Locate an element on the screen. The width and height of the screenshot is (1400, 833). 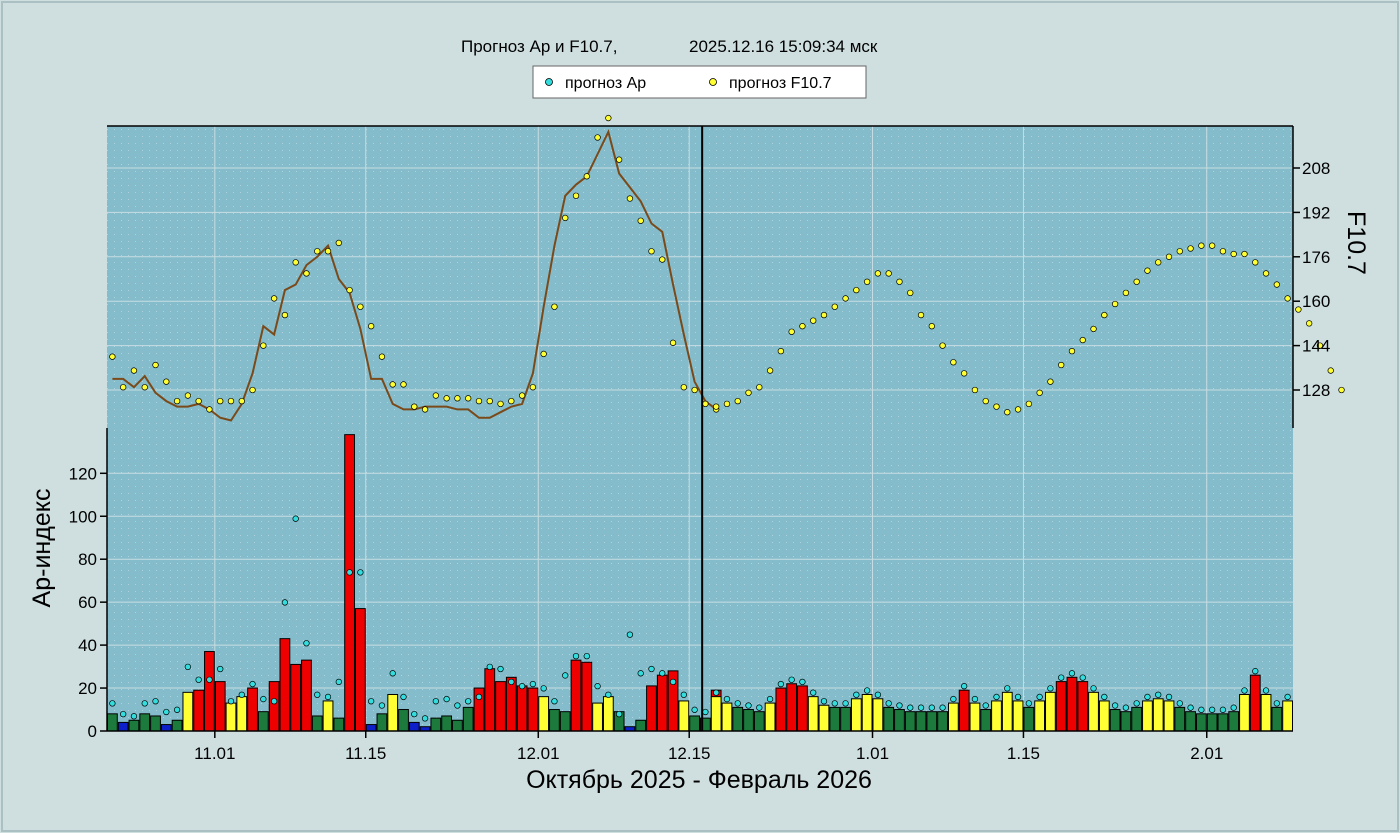
f107-tick-label: 208 is located at coordinates (1316, 168).